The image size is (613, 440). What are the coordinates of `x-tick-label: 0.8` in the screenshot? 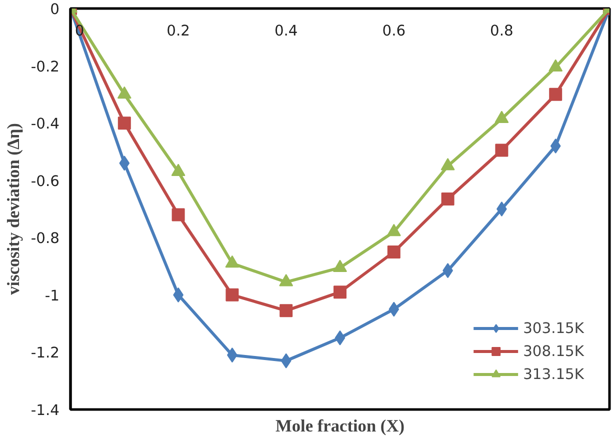 It's located at (502, 31).